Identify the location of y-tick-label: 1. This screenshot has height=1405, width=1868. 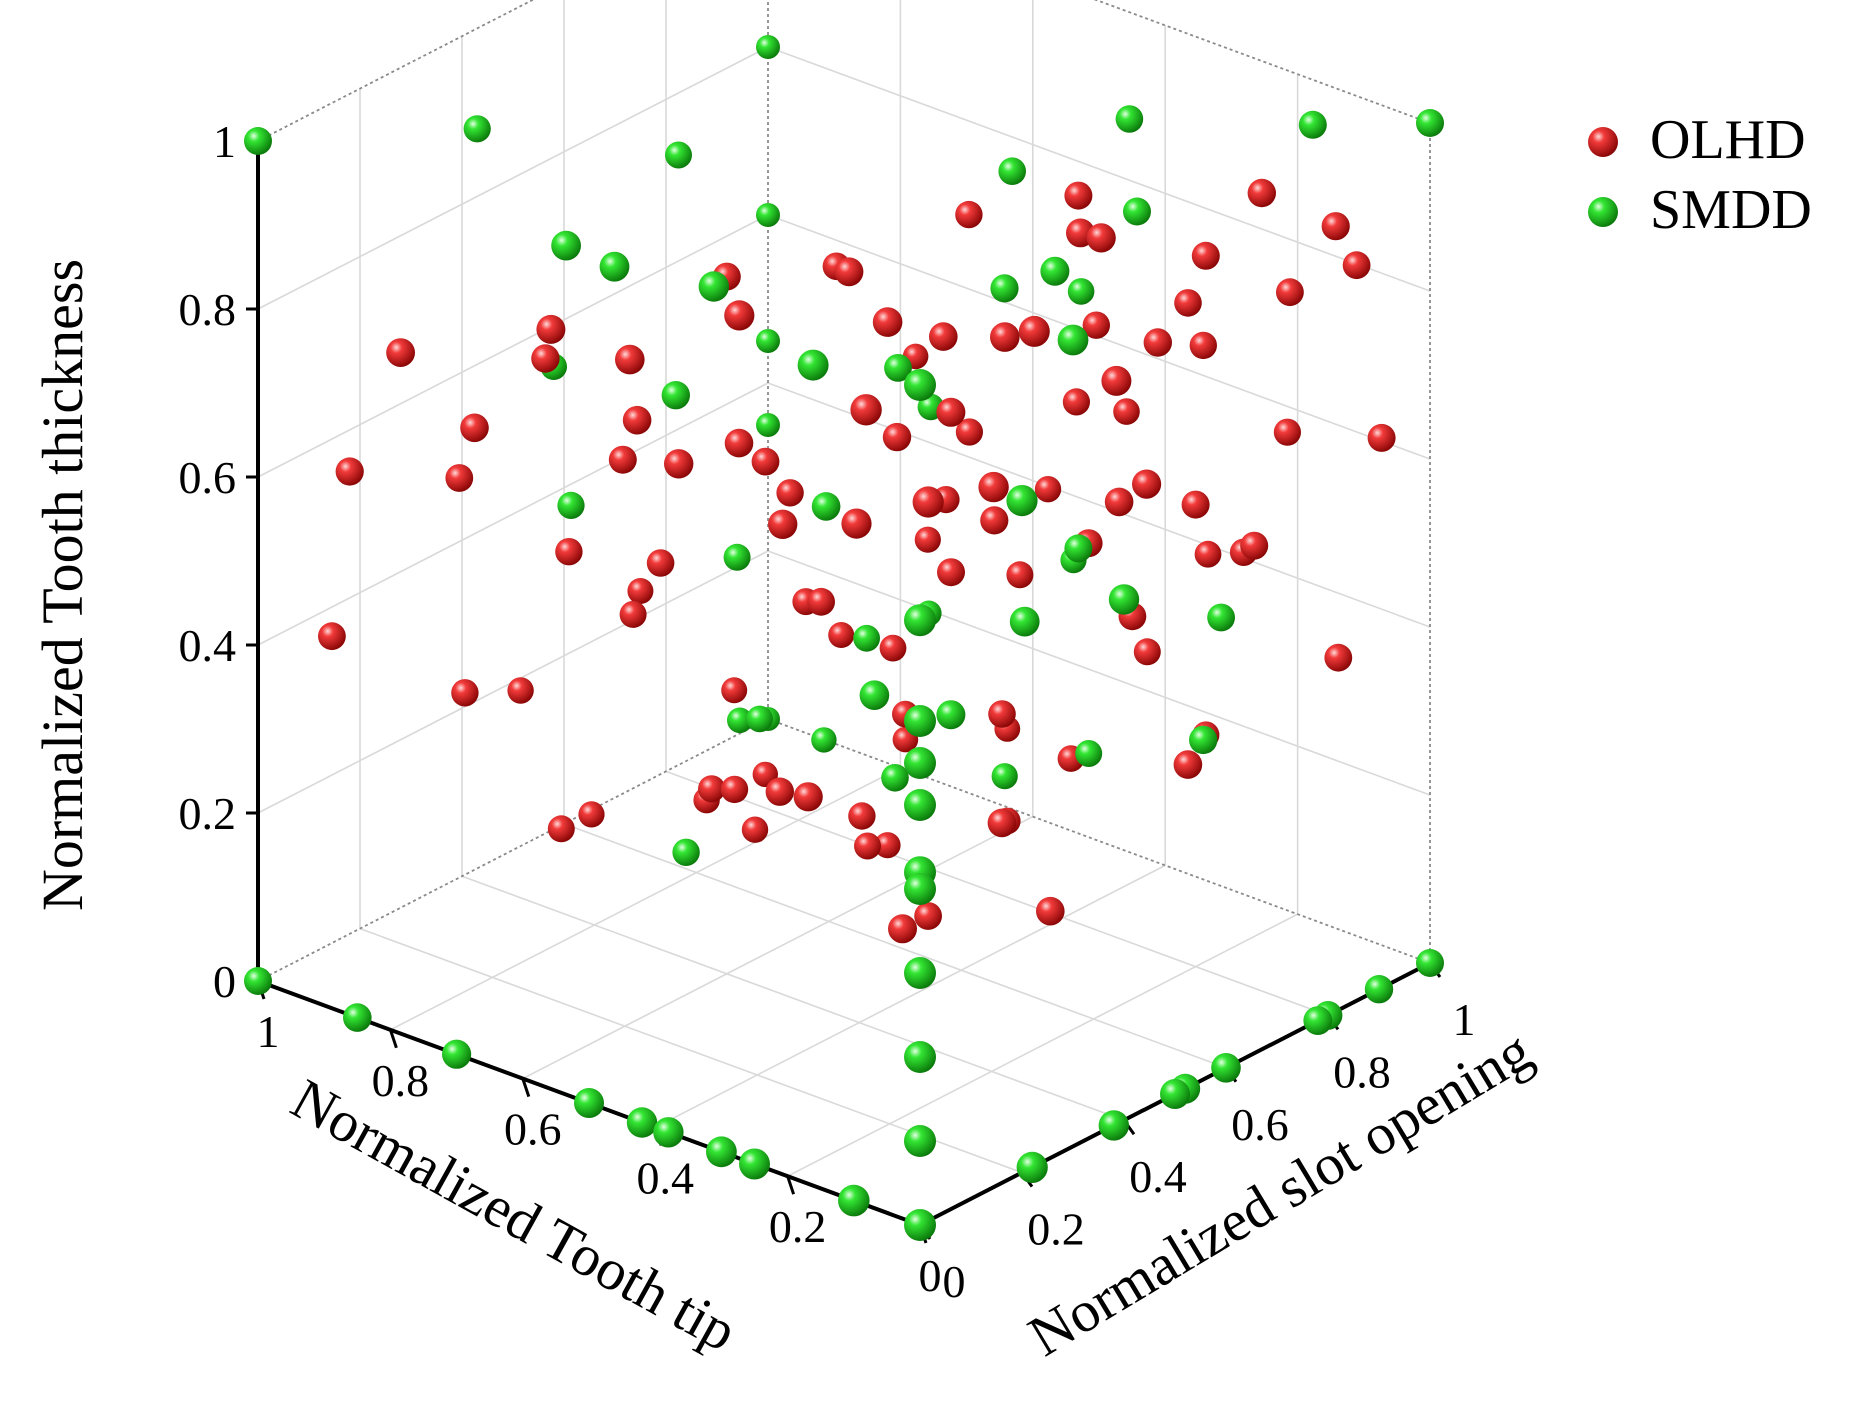
(1464, 1019).